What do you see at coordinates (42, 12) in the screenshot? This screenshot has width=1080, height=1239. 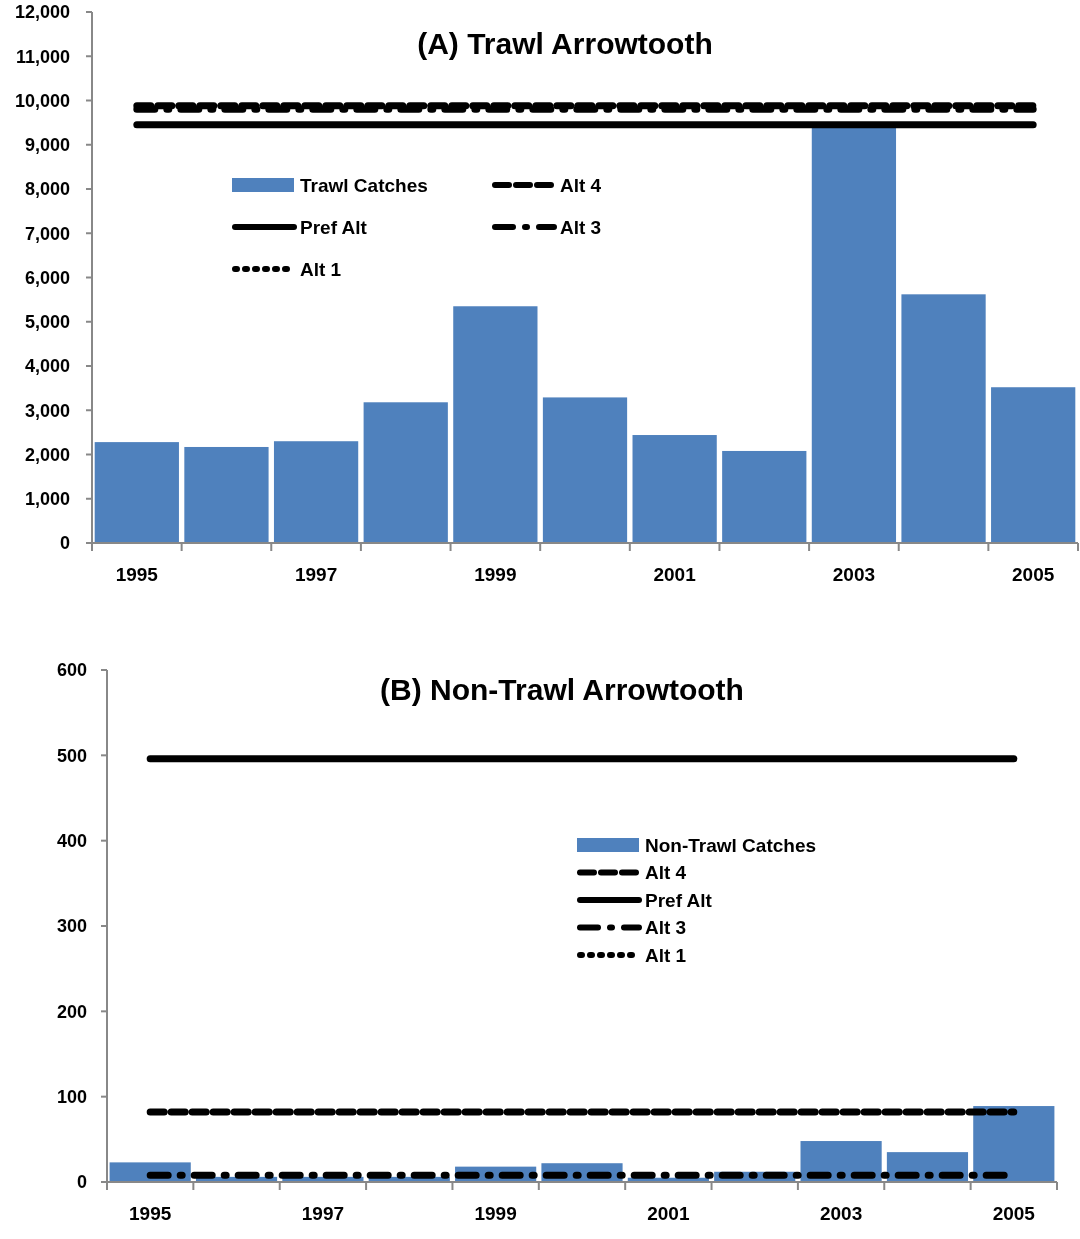 I see `y-tick-label: 12,000` at bounding box center [42, 12].